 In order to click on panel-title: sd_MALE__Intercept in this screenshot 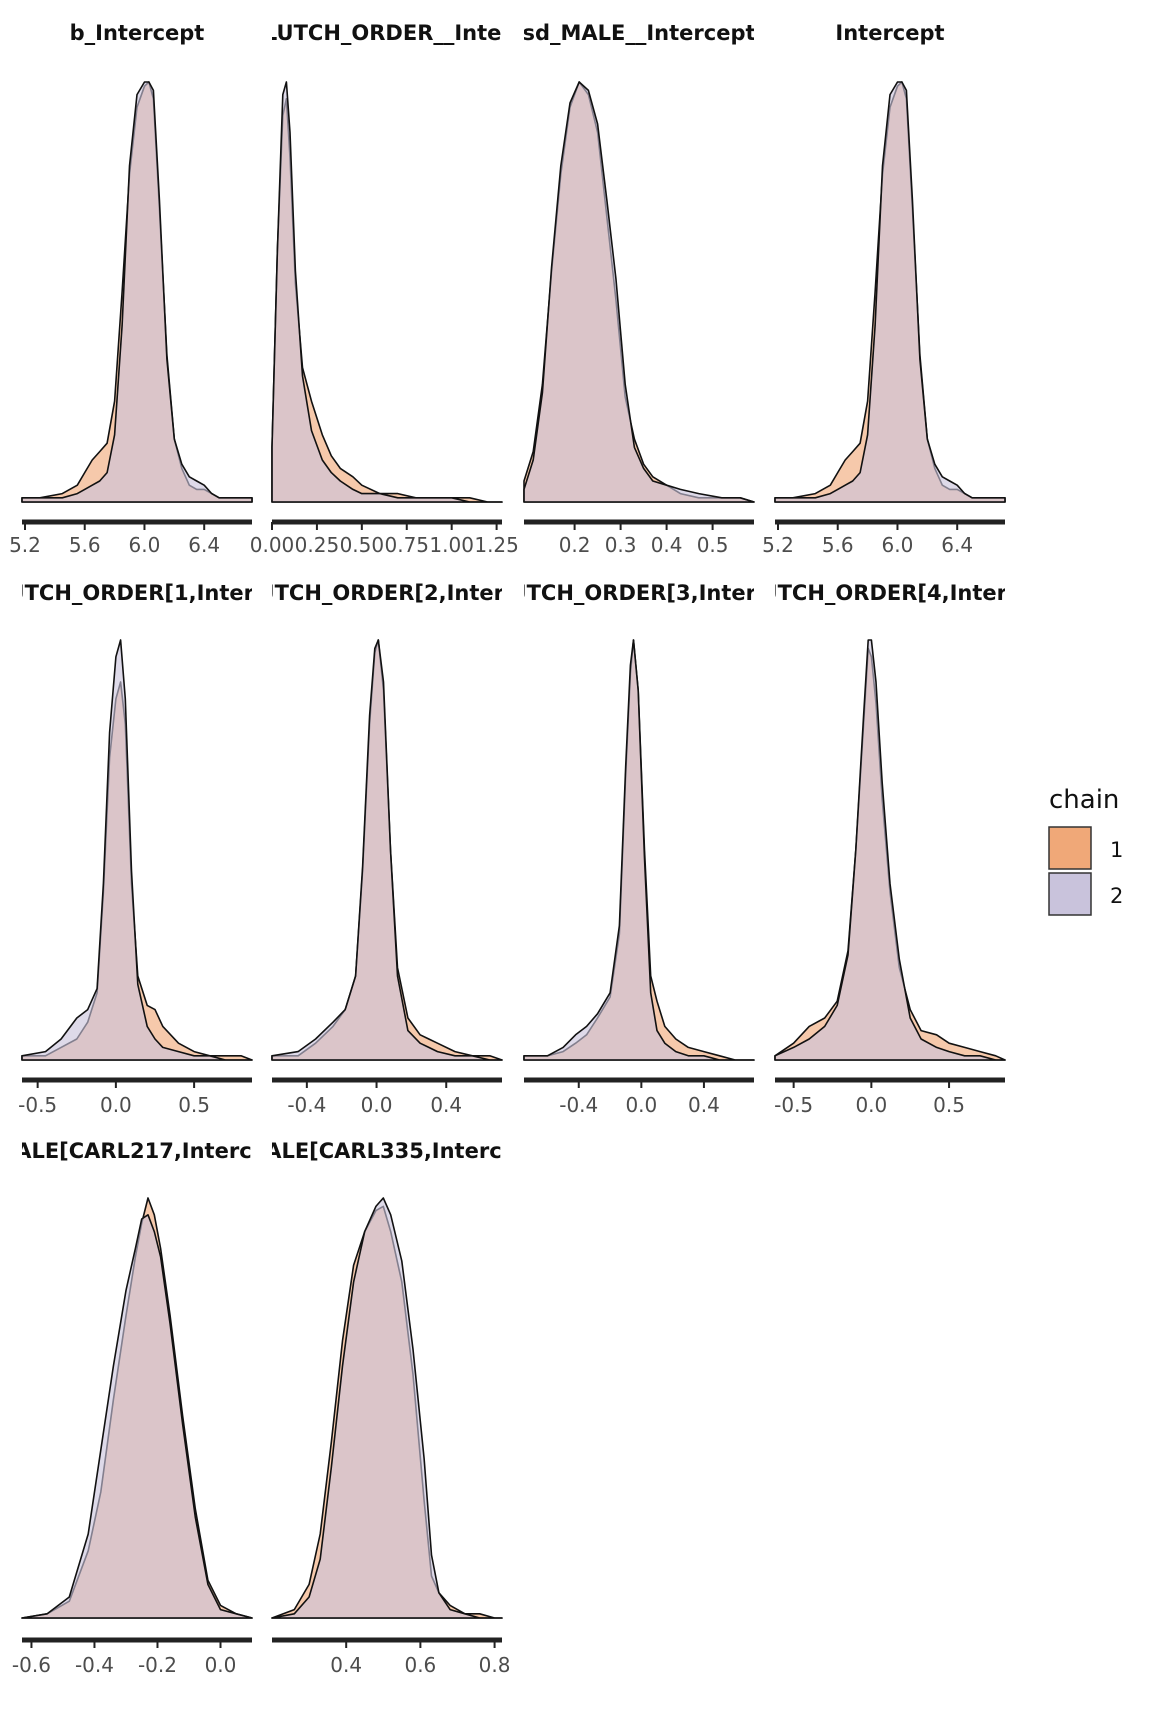, I will do `click(638, 33)`.